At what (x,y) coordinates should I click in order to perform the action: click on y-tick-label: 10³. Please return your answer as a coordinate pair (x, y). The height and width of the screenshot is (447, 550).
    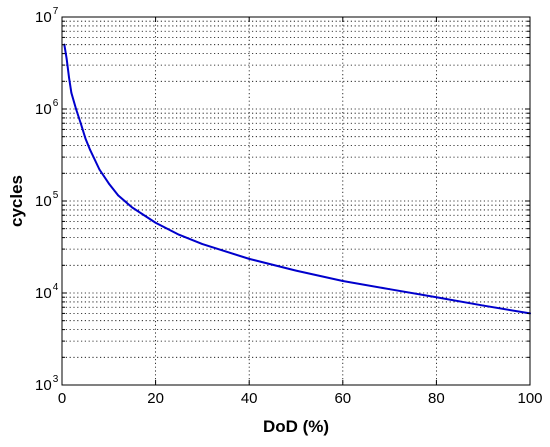
    Looking at the image, I should click on (47, 384).